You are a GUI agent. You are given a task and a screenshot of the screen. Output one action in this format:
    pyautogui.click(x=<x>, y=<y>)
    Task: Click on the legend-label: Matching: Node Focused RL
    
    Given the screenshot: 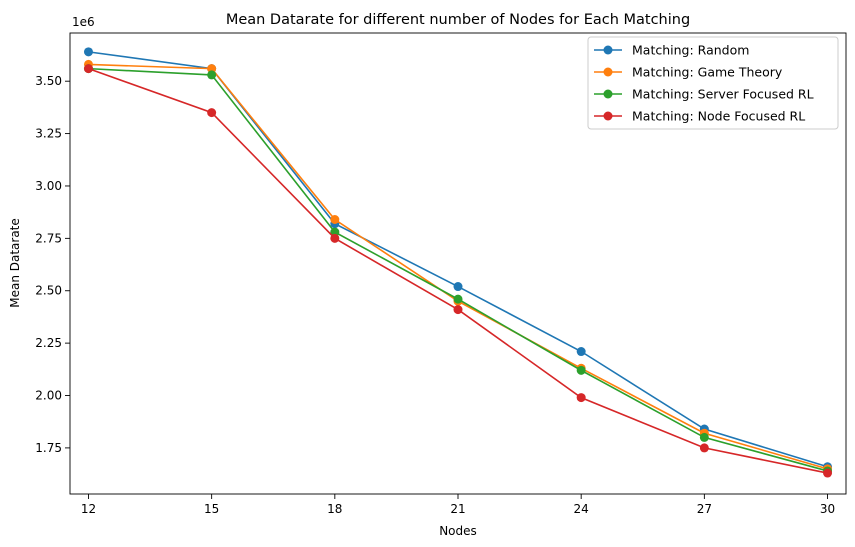 What is the action you would take?
    pyautogui.click(x=718, y=116)
    